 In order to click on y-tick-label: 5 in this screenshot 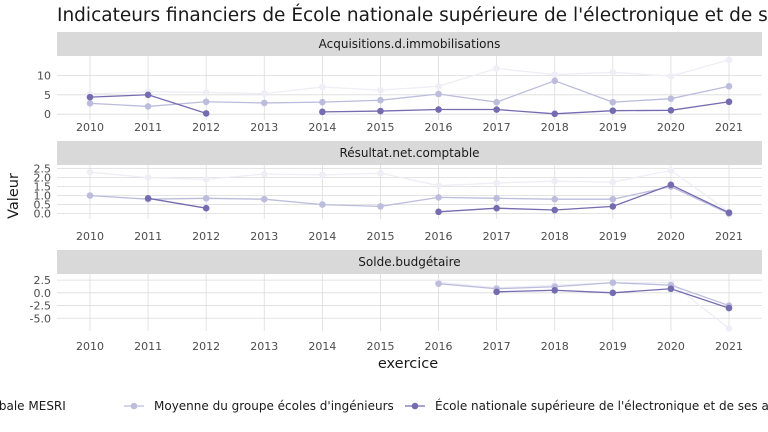, I will do `click(47, 95)`.